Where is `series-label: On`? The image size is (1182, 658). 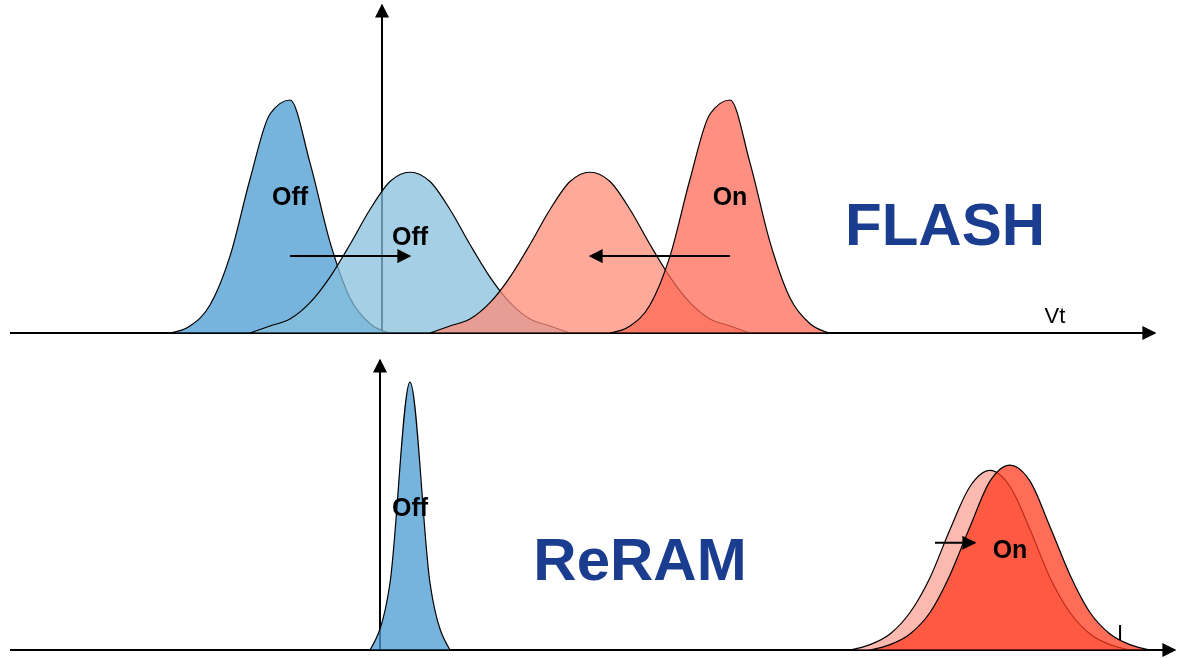 series-label: On is located at coordinates (730, 195).